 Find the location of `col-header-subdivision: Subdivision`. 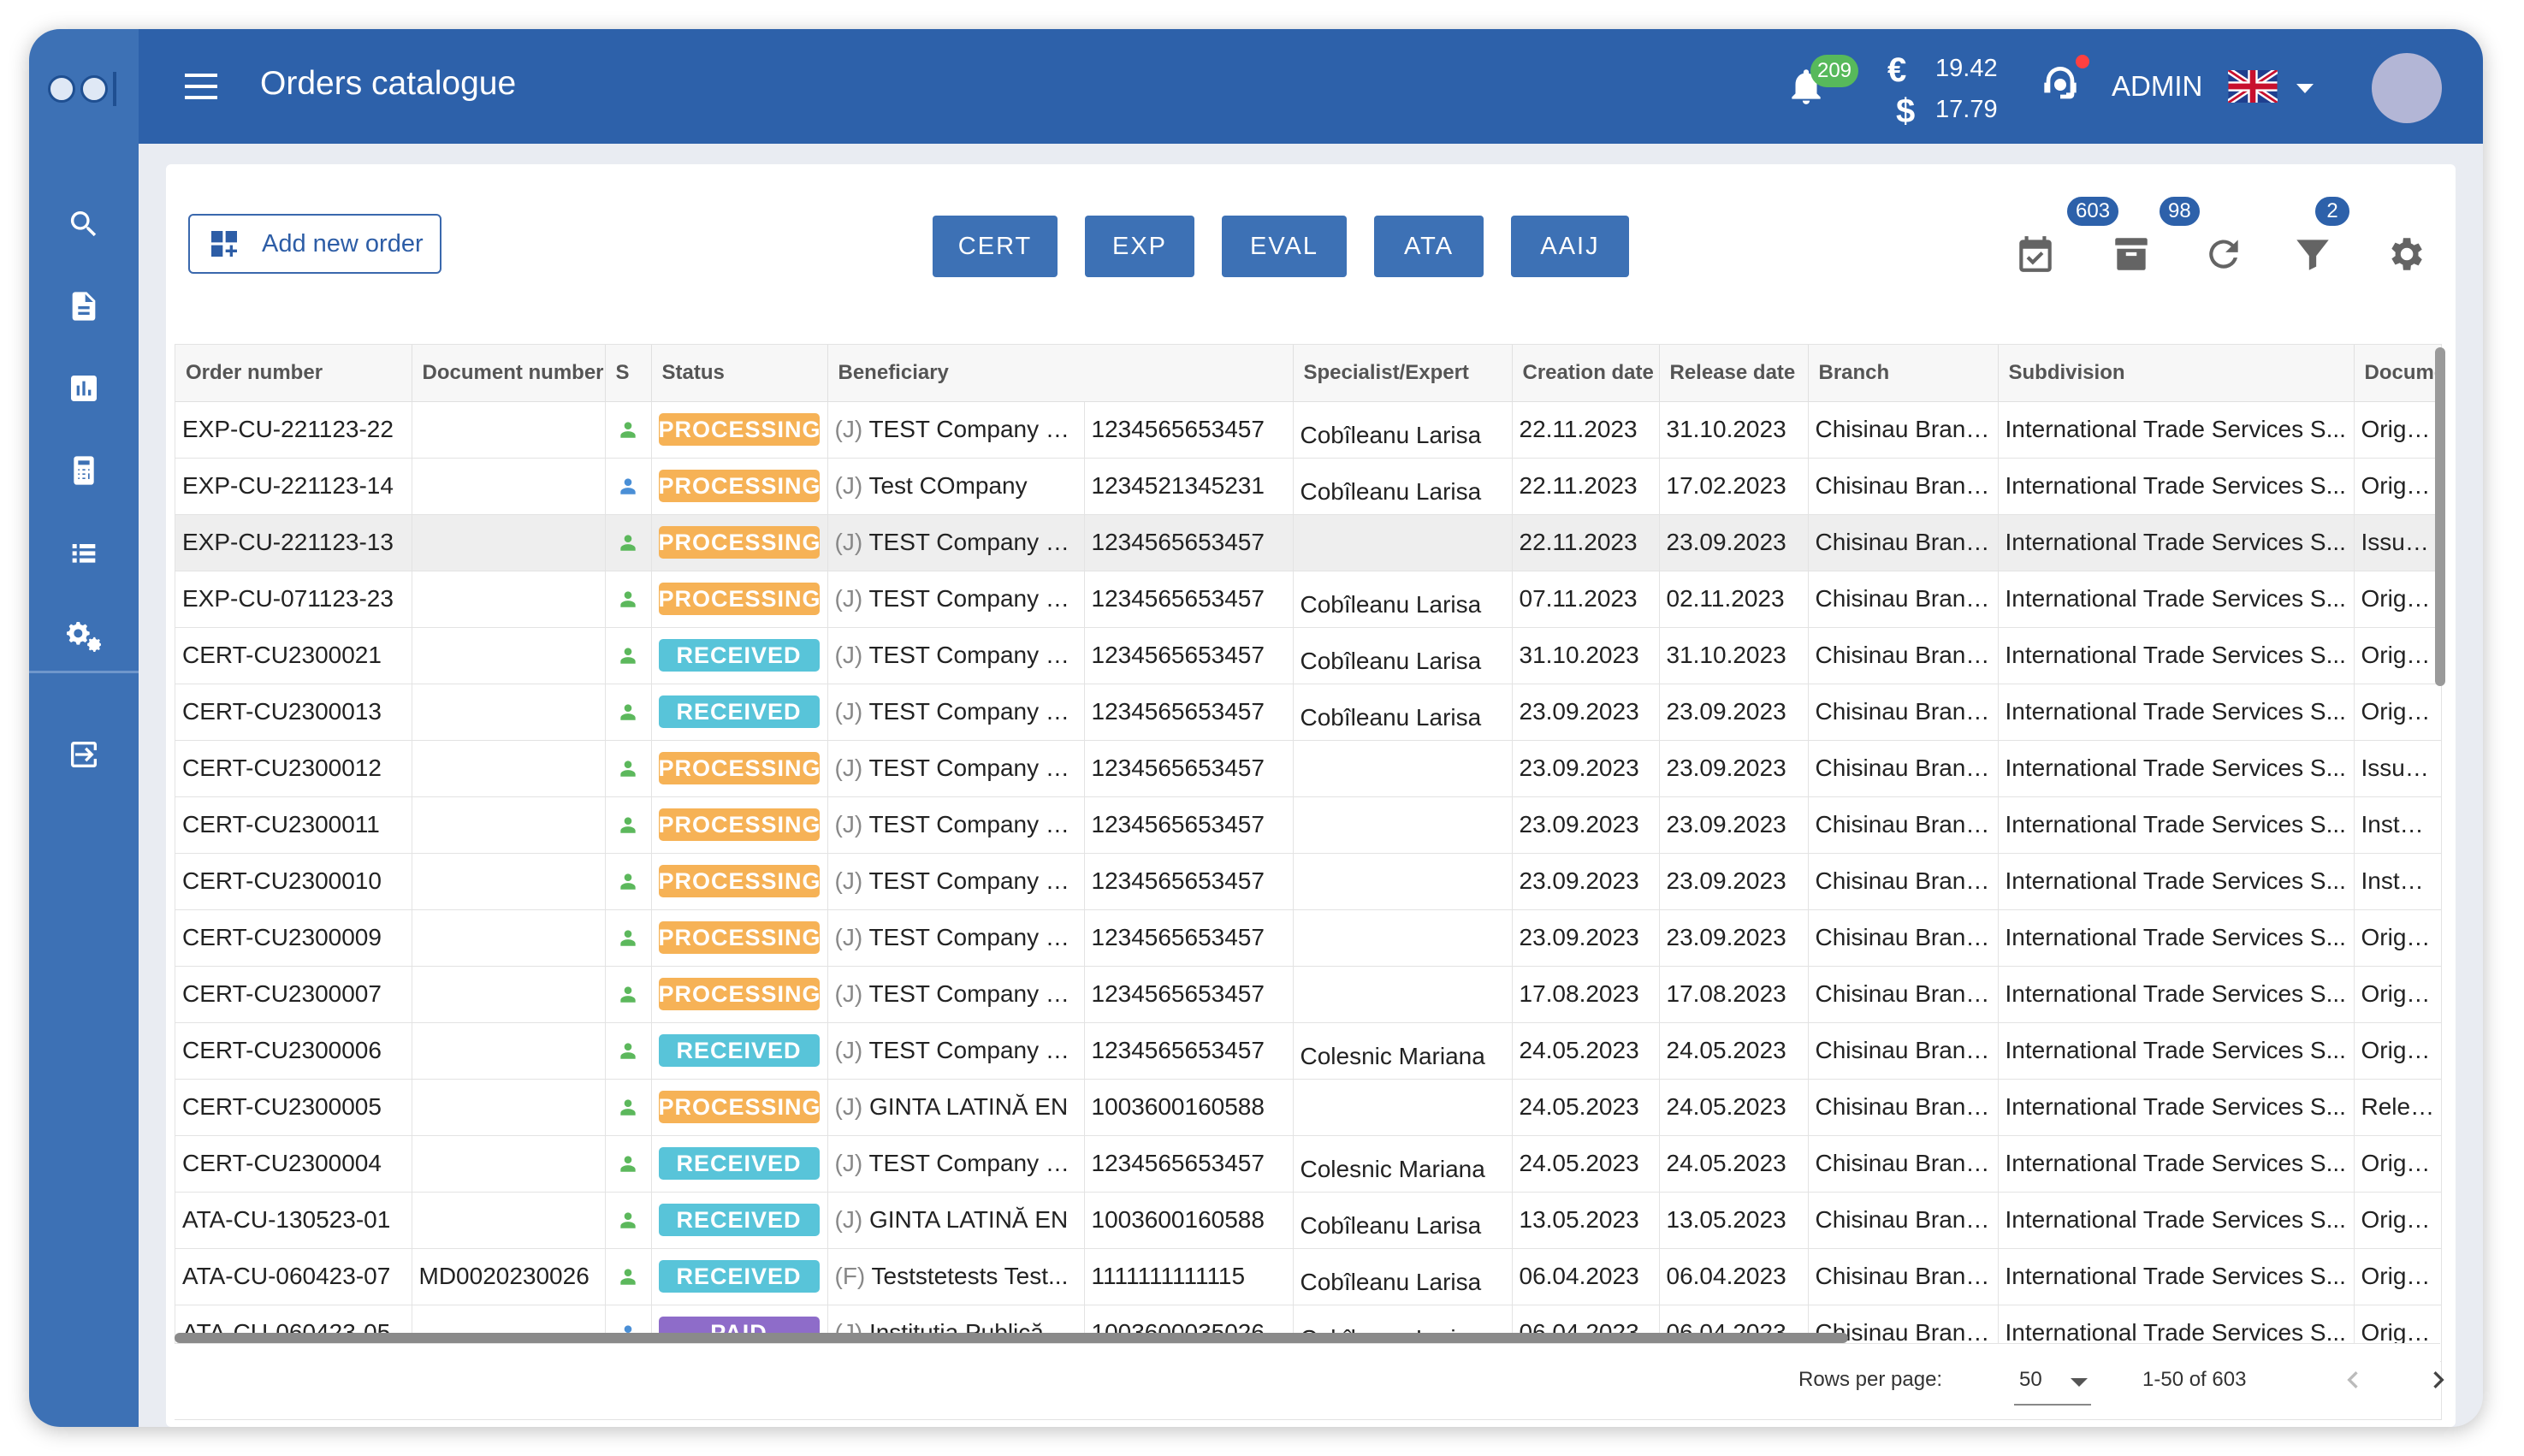

col-header-subdivision: Subdivision is located at coordinates (2176, 373).